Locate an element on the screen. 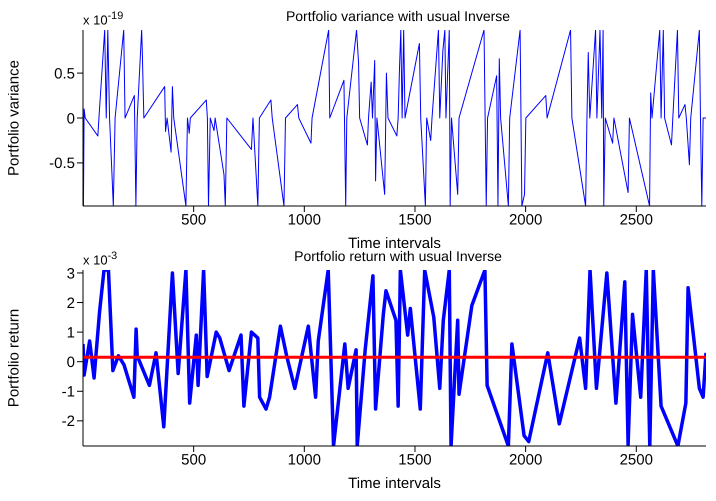 The width and height of the screenshot is (716, 501). y-tick-label: -2 is located at coordinates (68, 421).